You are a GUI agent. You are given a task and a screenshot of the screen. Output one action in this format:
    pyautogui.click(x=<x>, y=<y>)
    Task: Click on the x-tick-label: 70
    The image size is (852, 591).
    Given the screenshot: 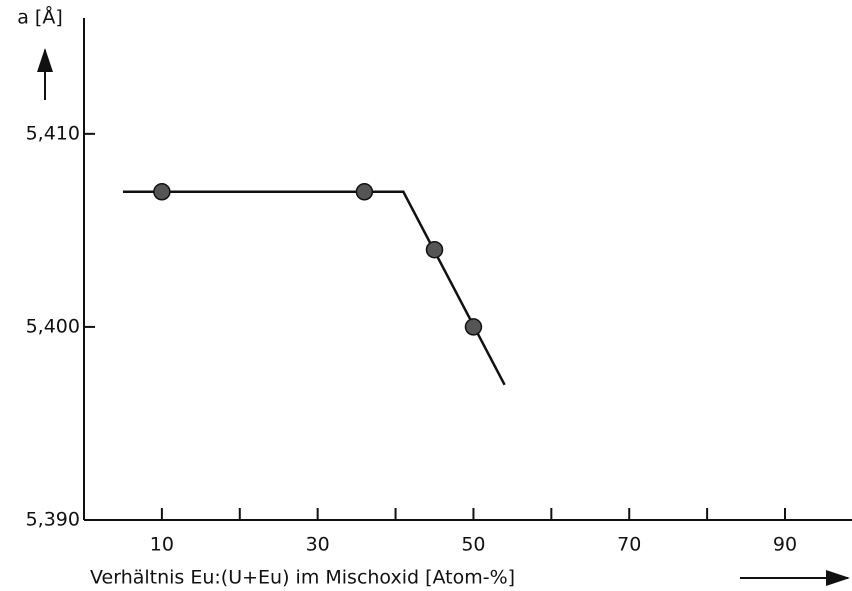 What is the action you would take?
    pyautogui.click(x=629, y=545)
    